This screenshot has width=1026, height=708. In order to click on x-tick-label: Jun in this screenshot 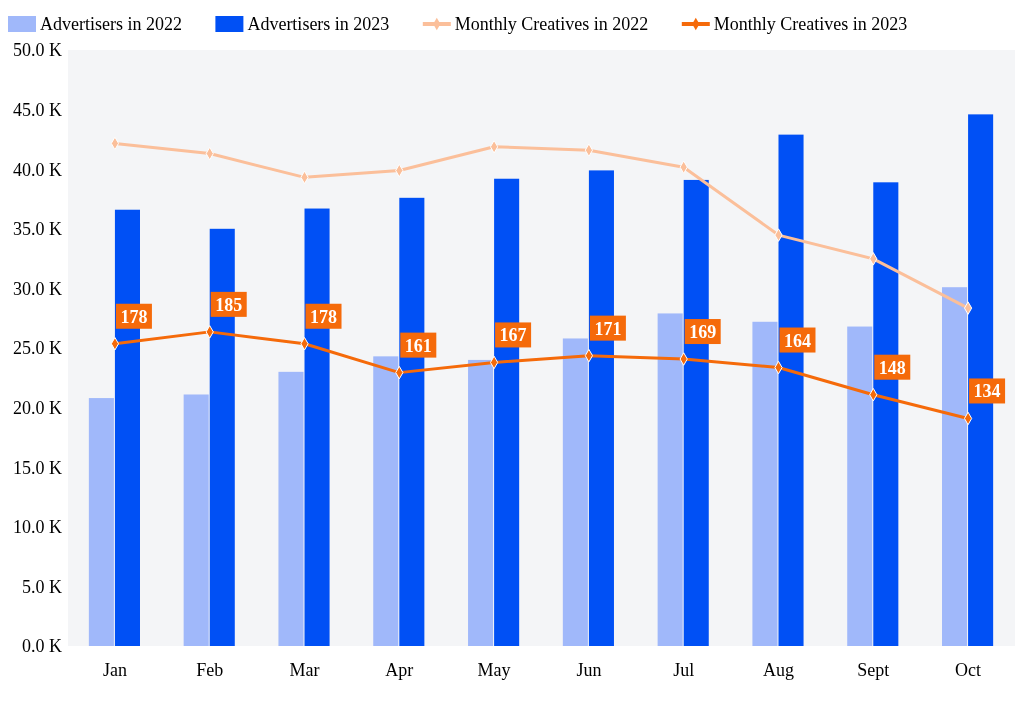, I will do `click(589, 670)`.